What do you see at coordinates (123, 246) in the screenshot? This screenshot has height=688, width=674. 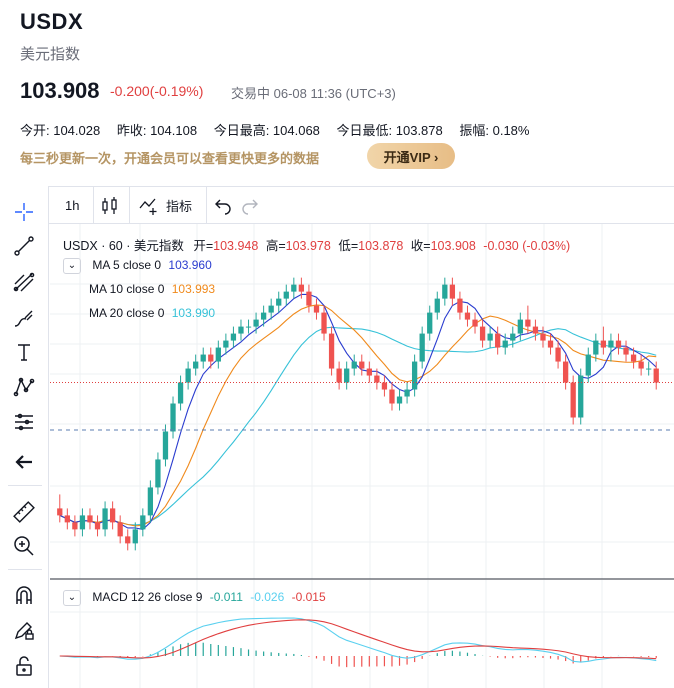 I see `legend-title: USDX · 60 · 美元指数` at bounding box center [123, 246].